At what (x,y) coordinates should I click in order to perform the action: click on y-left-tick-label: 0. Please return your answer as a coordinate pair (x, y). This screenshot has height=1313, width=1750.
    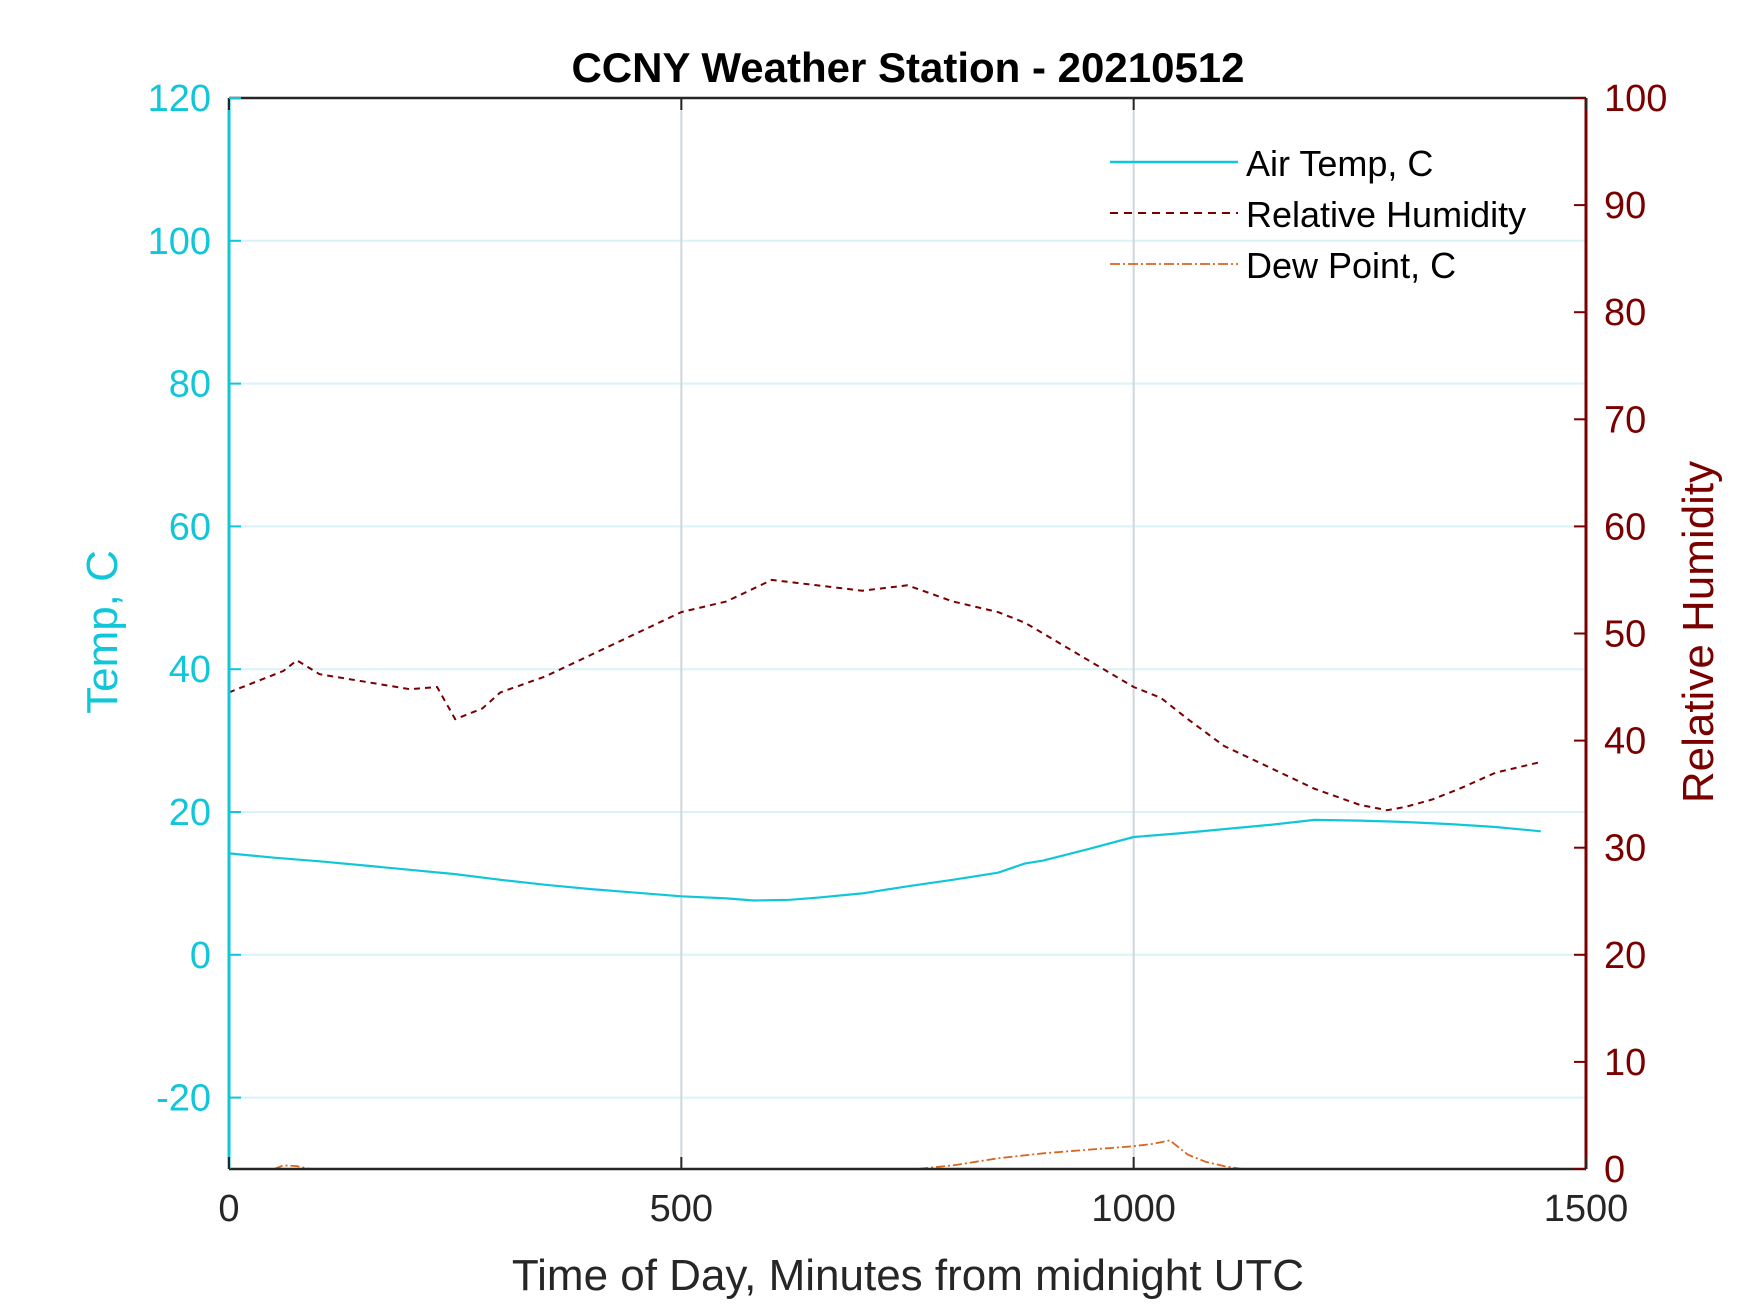
    Looking at the image, I should click on (200, 956).